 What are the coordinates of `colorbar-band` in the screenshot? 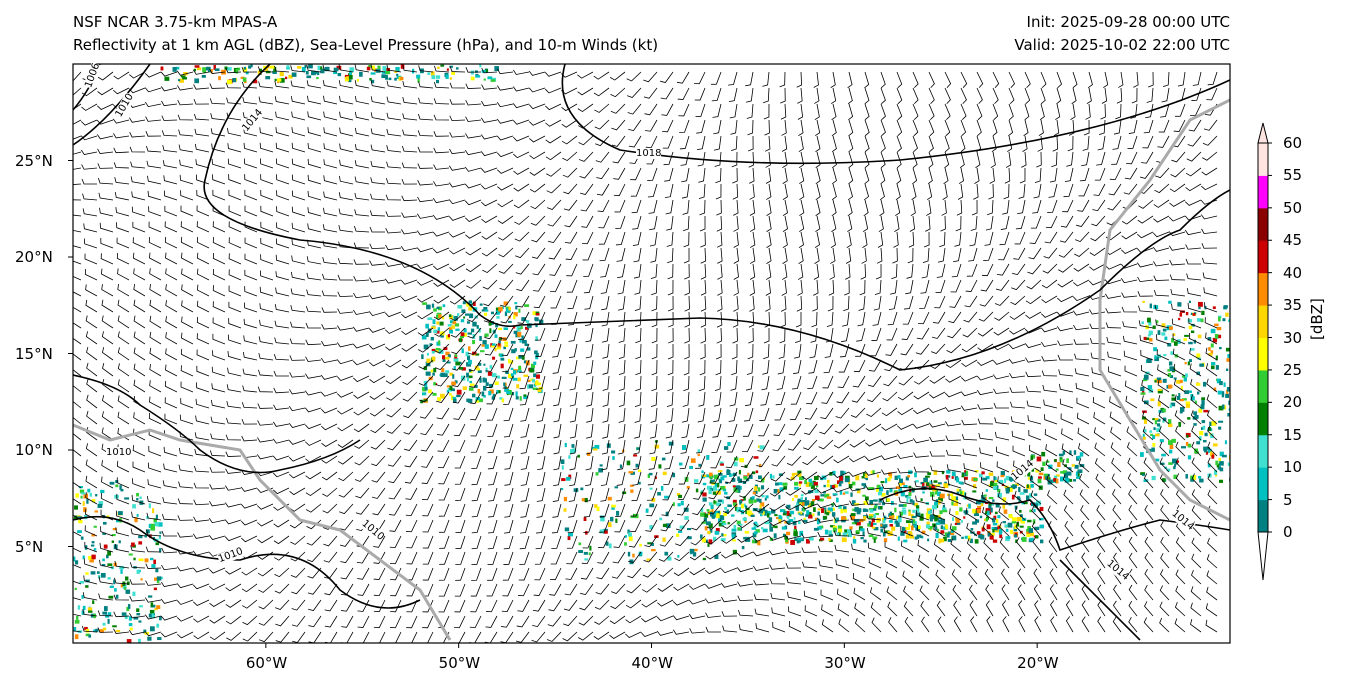 It's located at (1263, 159).